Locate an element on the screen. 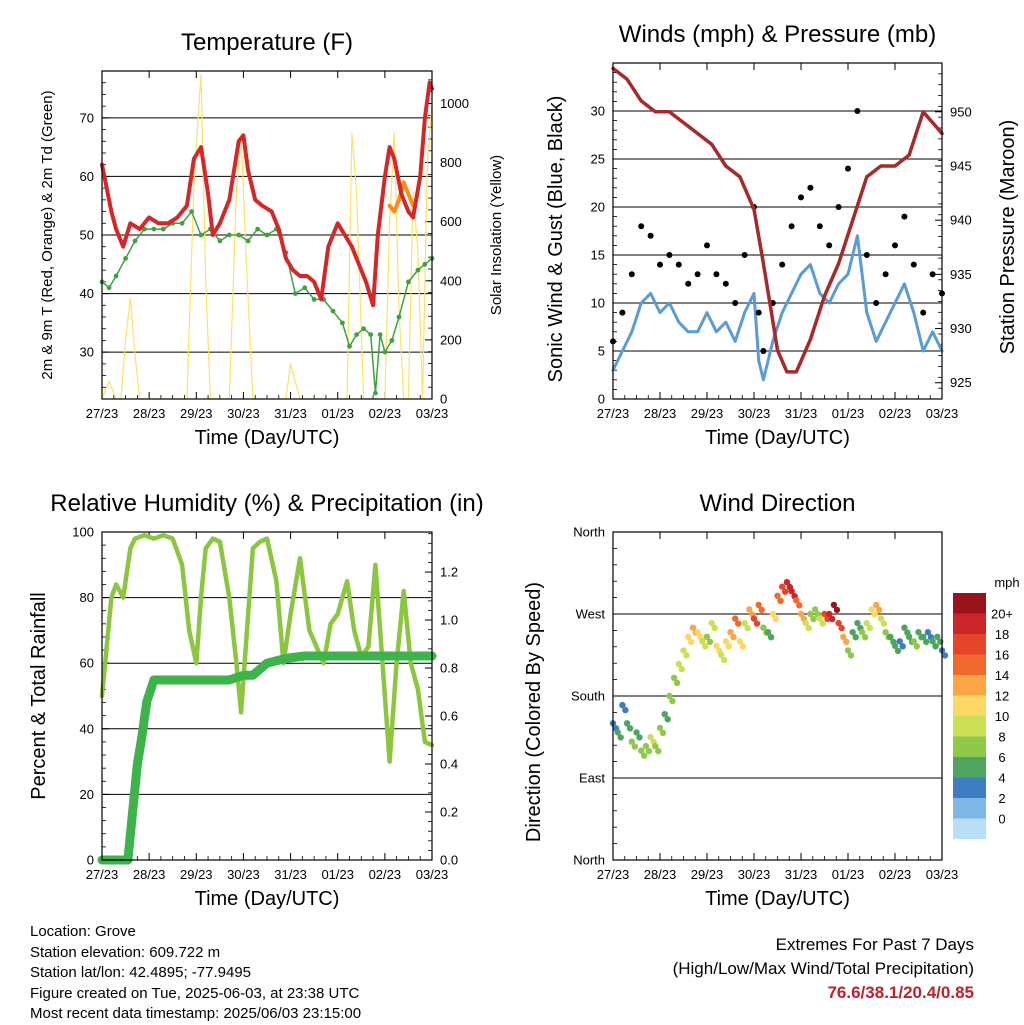 Image resolution: width=1024 pixels, height=1025 pixels. y-tick-label: 100 is located at coordinates (83, 532).